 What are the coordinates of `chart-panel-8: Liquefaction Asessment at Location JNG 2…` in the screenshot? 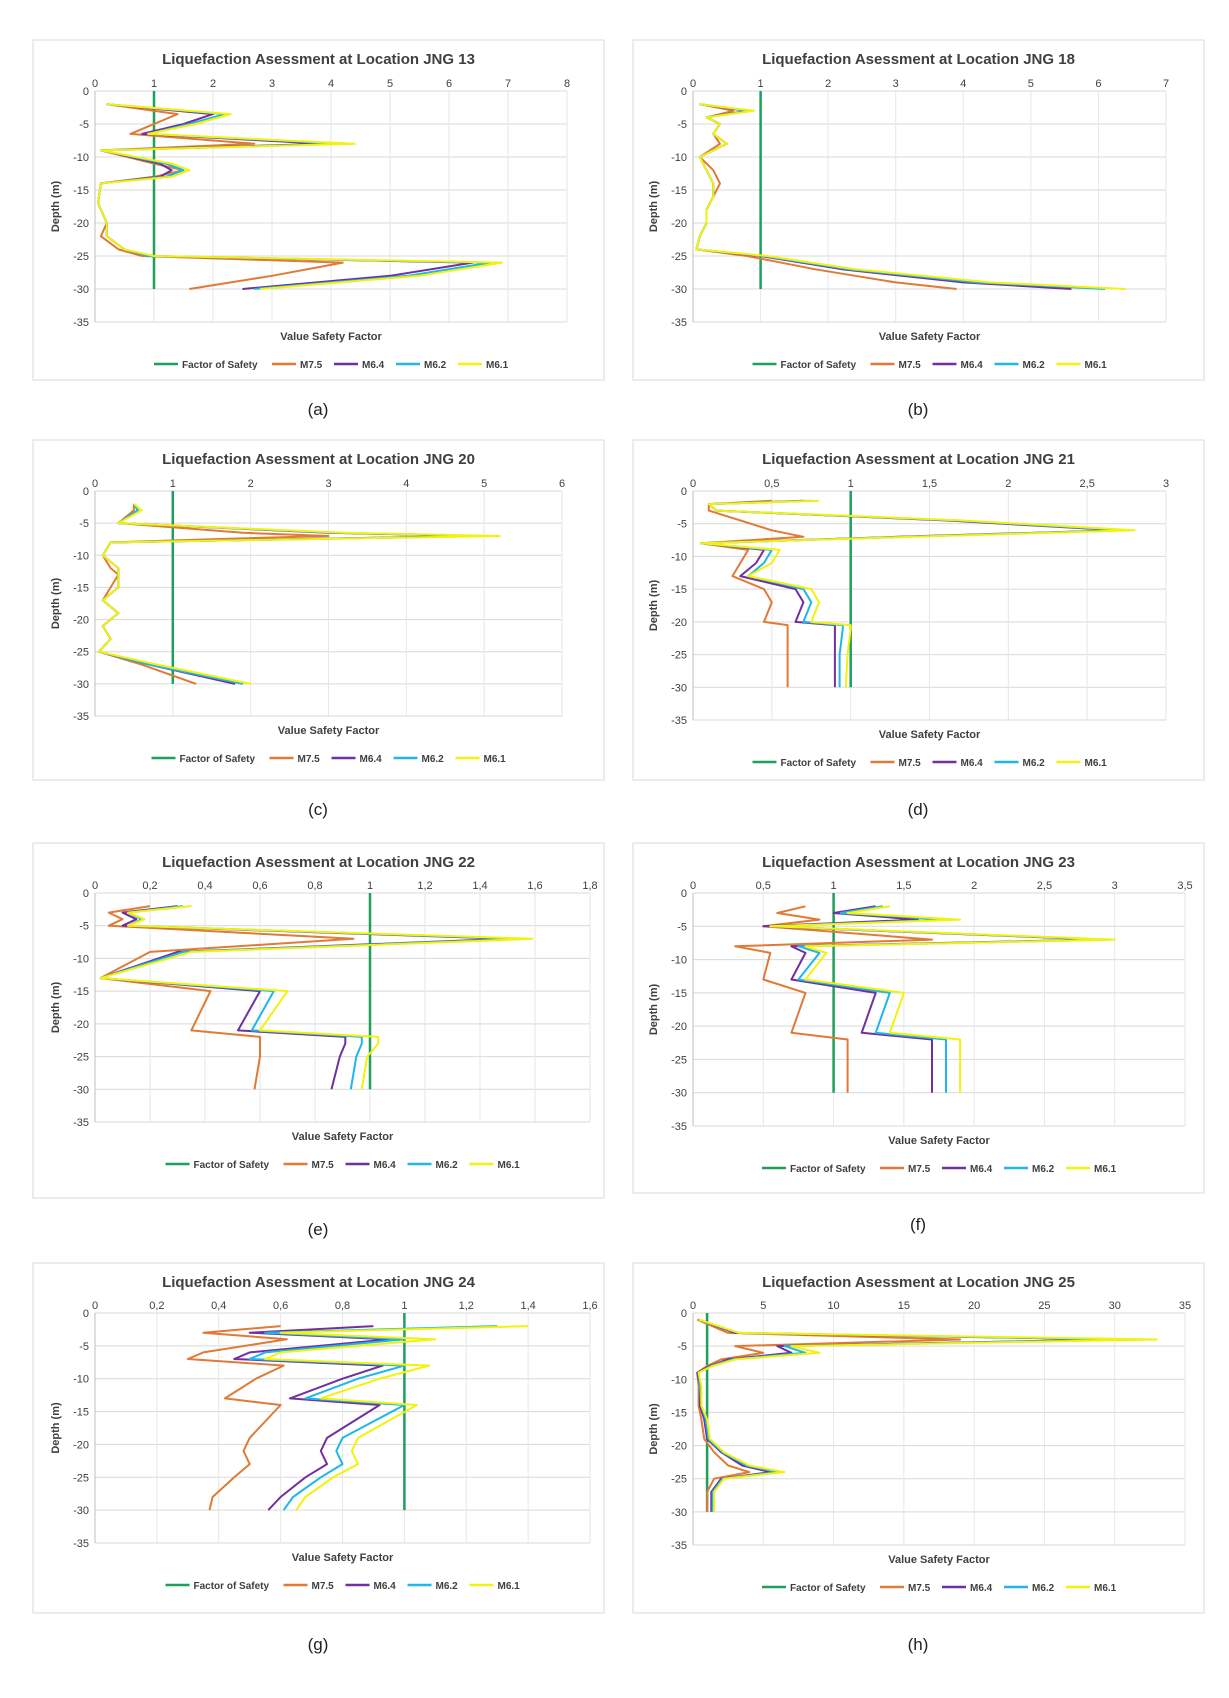 It's located at (918, 1438).